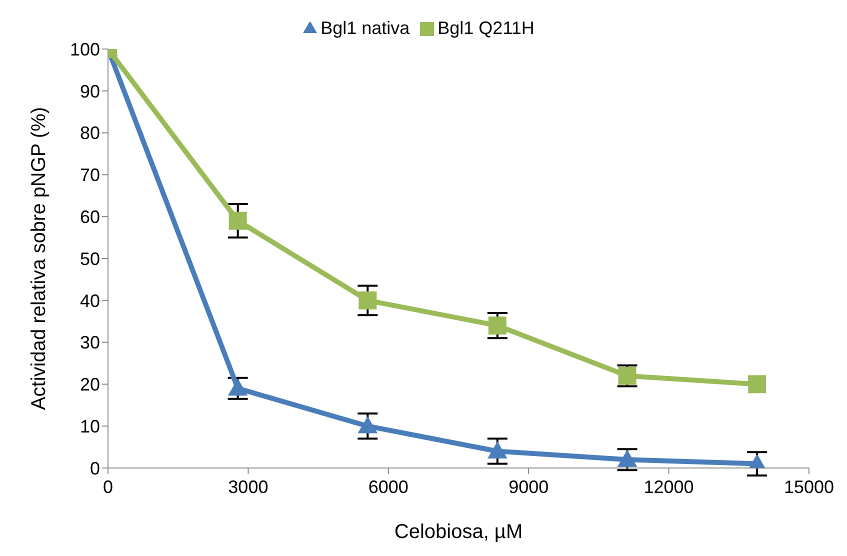 The height and width of the screenshot is (556, 847). I want to click on legend-label: Bgl1 nativa, so click(365, 28).